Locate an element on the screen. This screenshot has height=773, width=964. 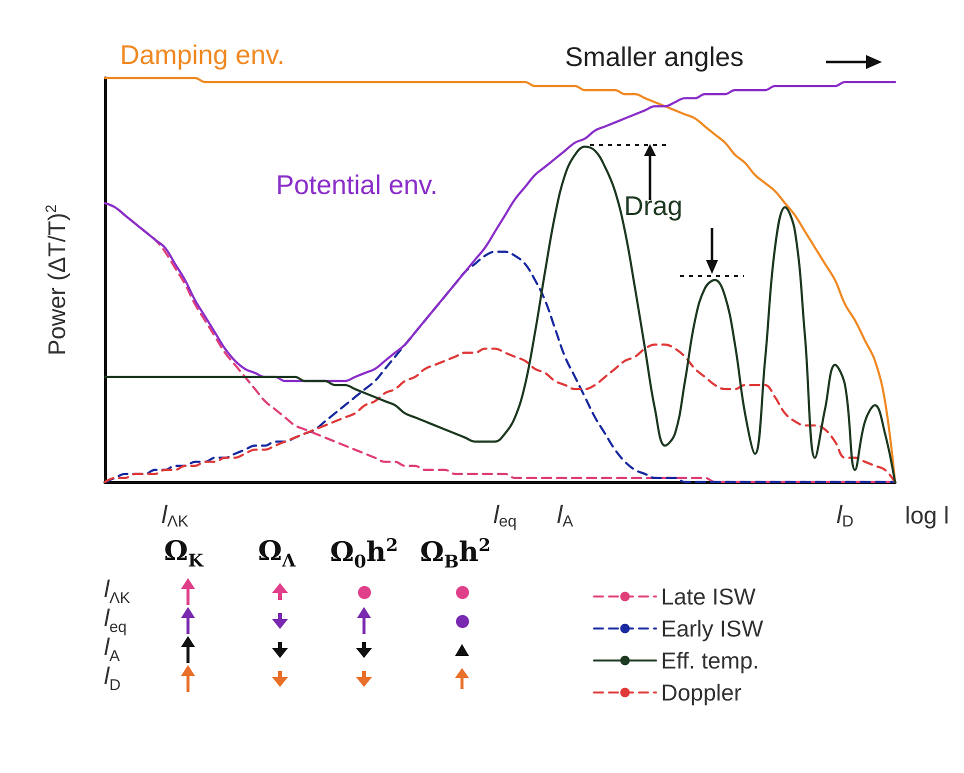
legend-label: Early ISW is located at coordinates (712, 629).